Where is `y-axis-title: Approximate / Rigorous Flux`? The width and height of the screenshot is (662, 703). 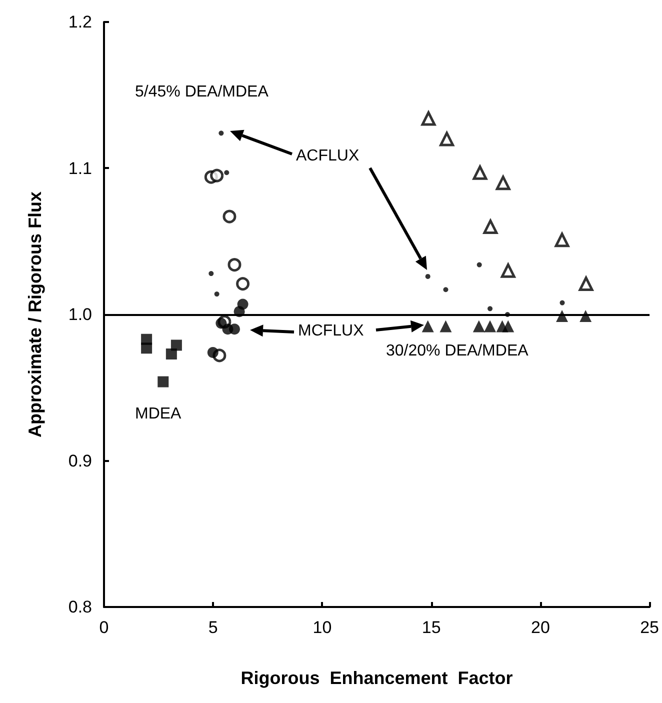
y-axis-title: Approximate / Rigorous Flux is located at coordinates (35, 314).